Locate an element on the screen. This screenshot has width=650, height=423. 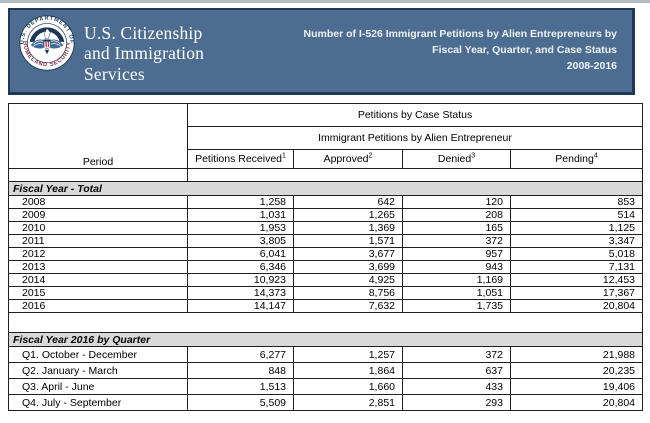
denied-cell: 957 is located at coordinates (456, 254).